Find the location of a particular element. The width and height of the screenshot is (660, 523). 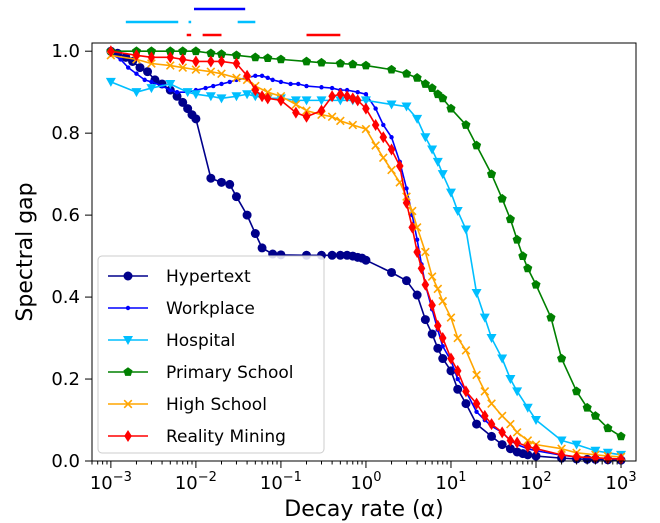

x-axis: 10⁻³ 10⁻² 10⁻¹ 10⁰ 10¹ 10² 10³ is located at coordinates (363, 477).